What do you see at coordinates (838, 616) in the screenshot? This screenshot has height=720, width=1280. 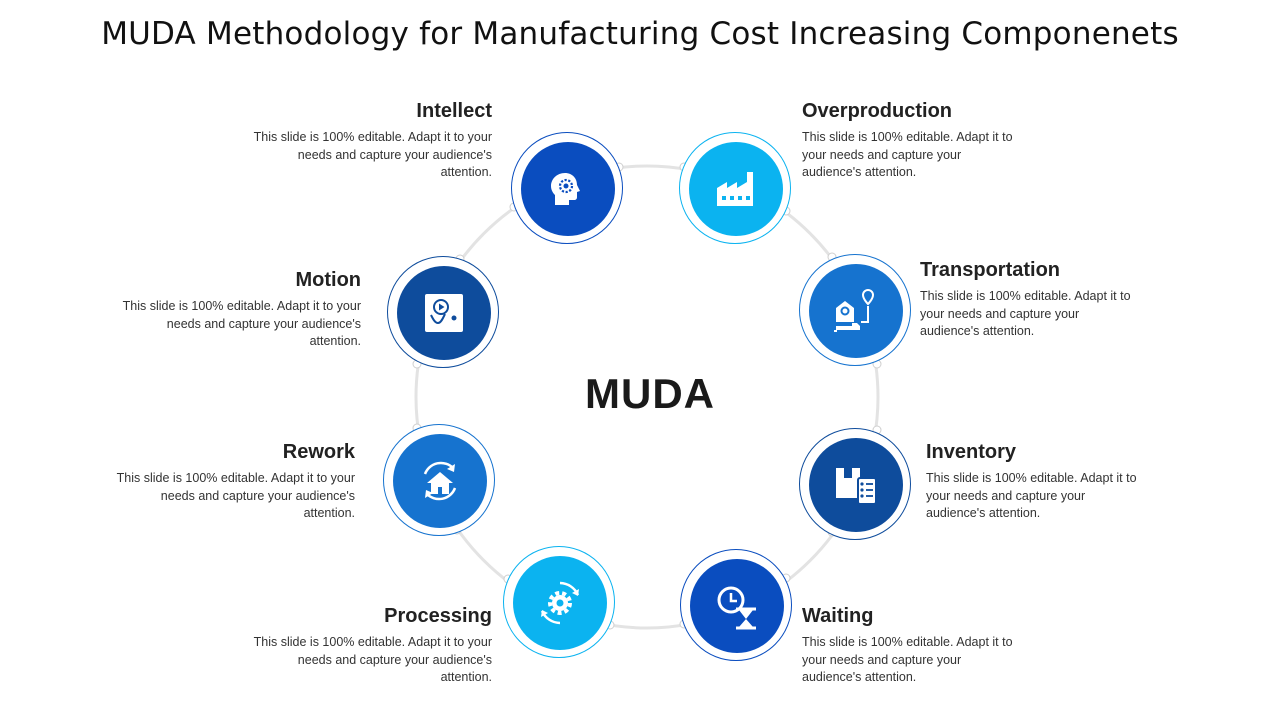 I see `item-title: Waiting` at bounding box center [838, 616].